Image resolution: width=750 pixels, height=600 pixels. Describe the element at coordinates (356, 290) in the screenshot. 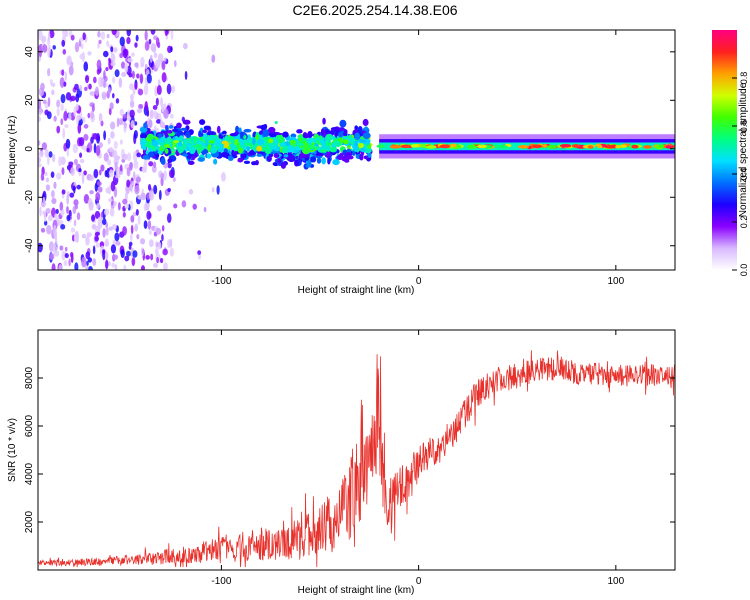

I see `spectrogram-xlabel: Height of straight line (km)` at that location.